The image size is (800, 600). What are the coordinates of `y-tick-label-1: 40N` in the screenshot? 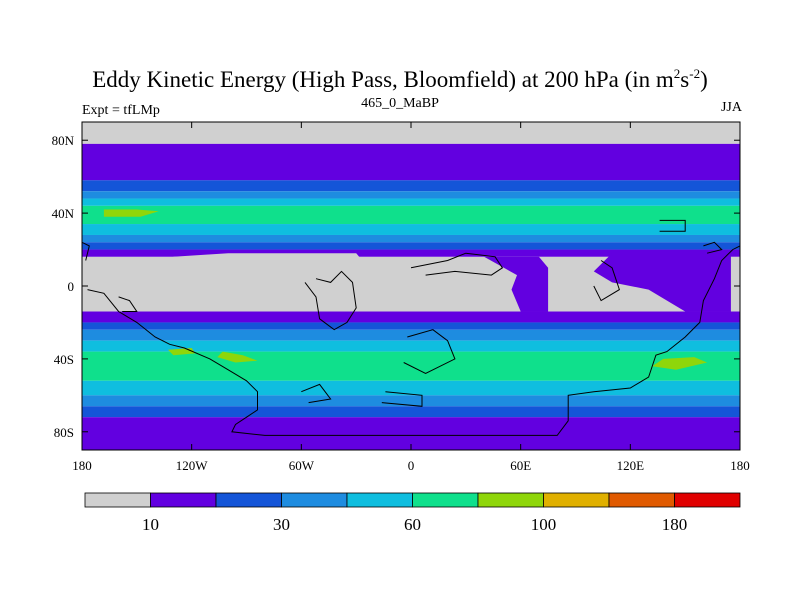 It's located at (63, 213).